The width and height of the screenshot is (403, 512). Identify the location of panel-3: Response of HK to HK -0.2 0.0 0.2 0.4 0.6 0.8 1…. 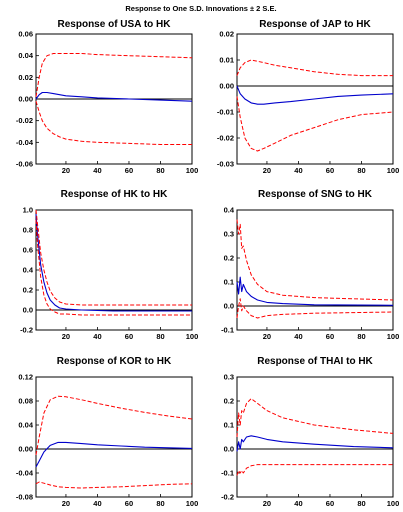
(109, 265).